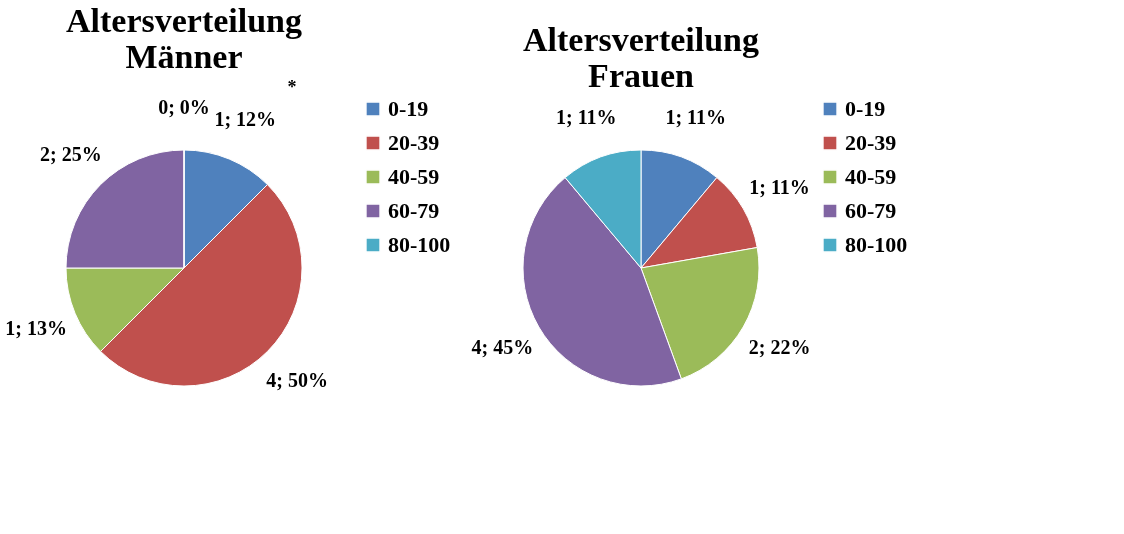 The image size is (1124, 534). I want to click on chart-title: Altersverteilung Frauen, so click(641, 57).